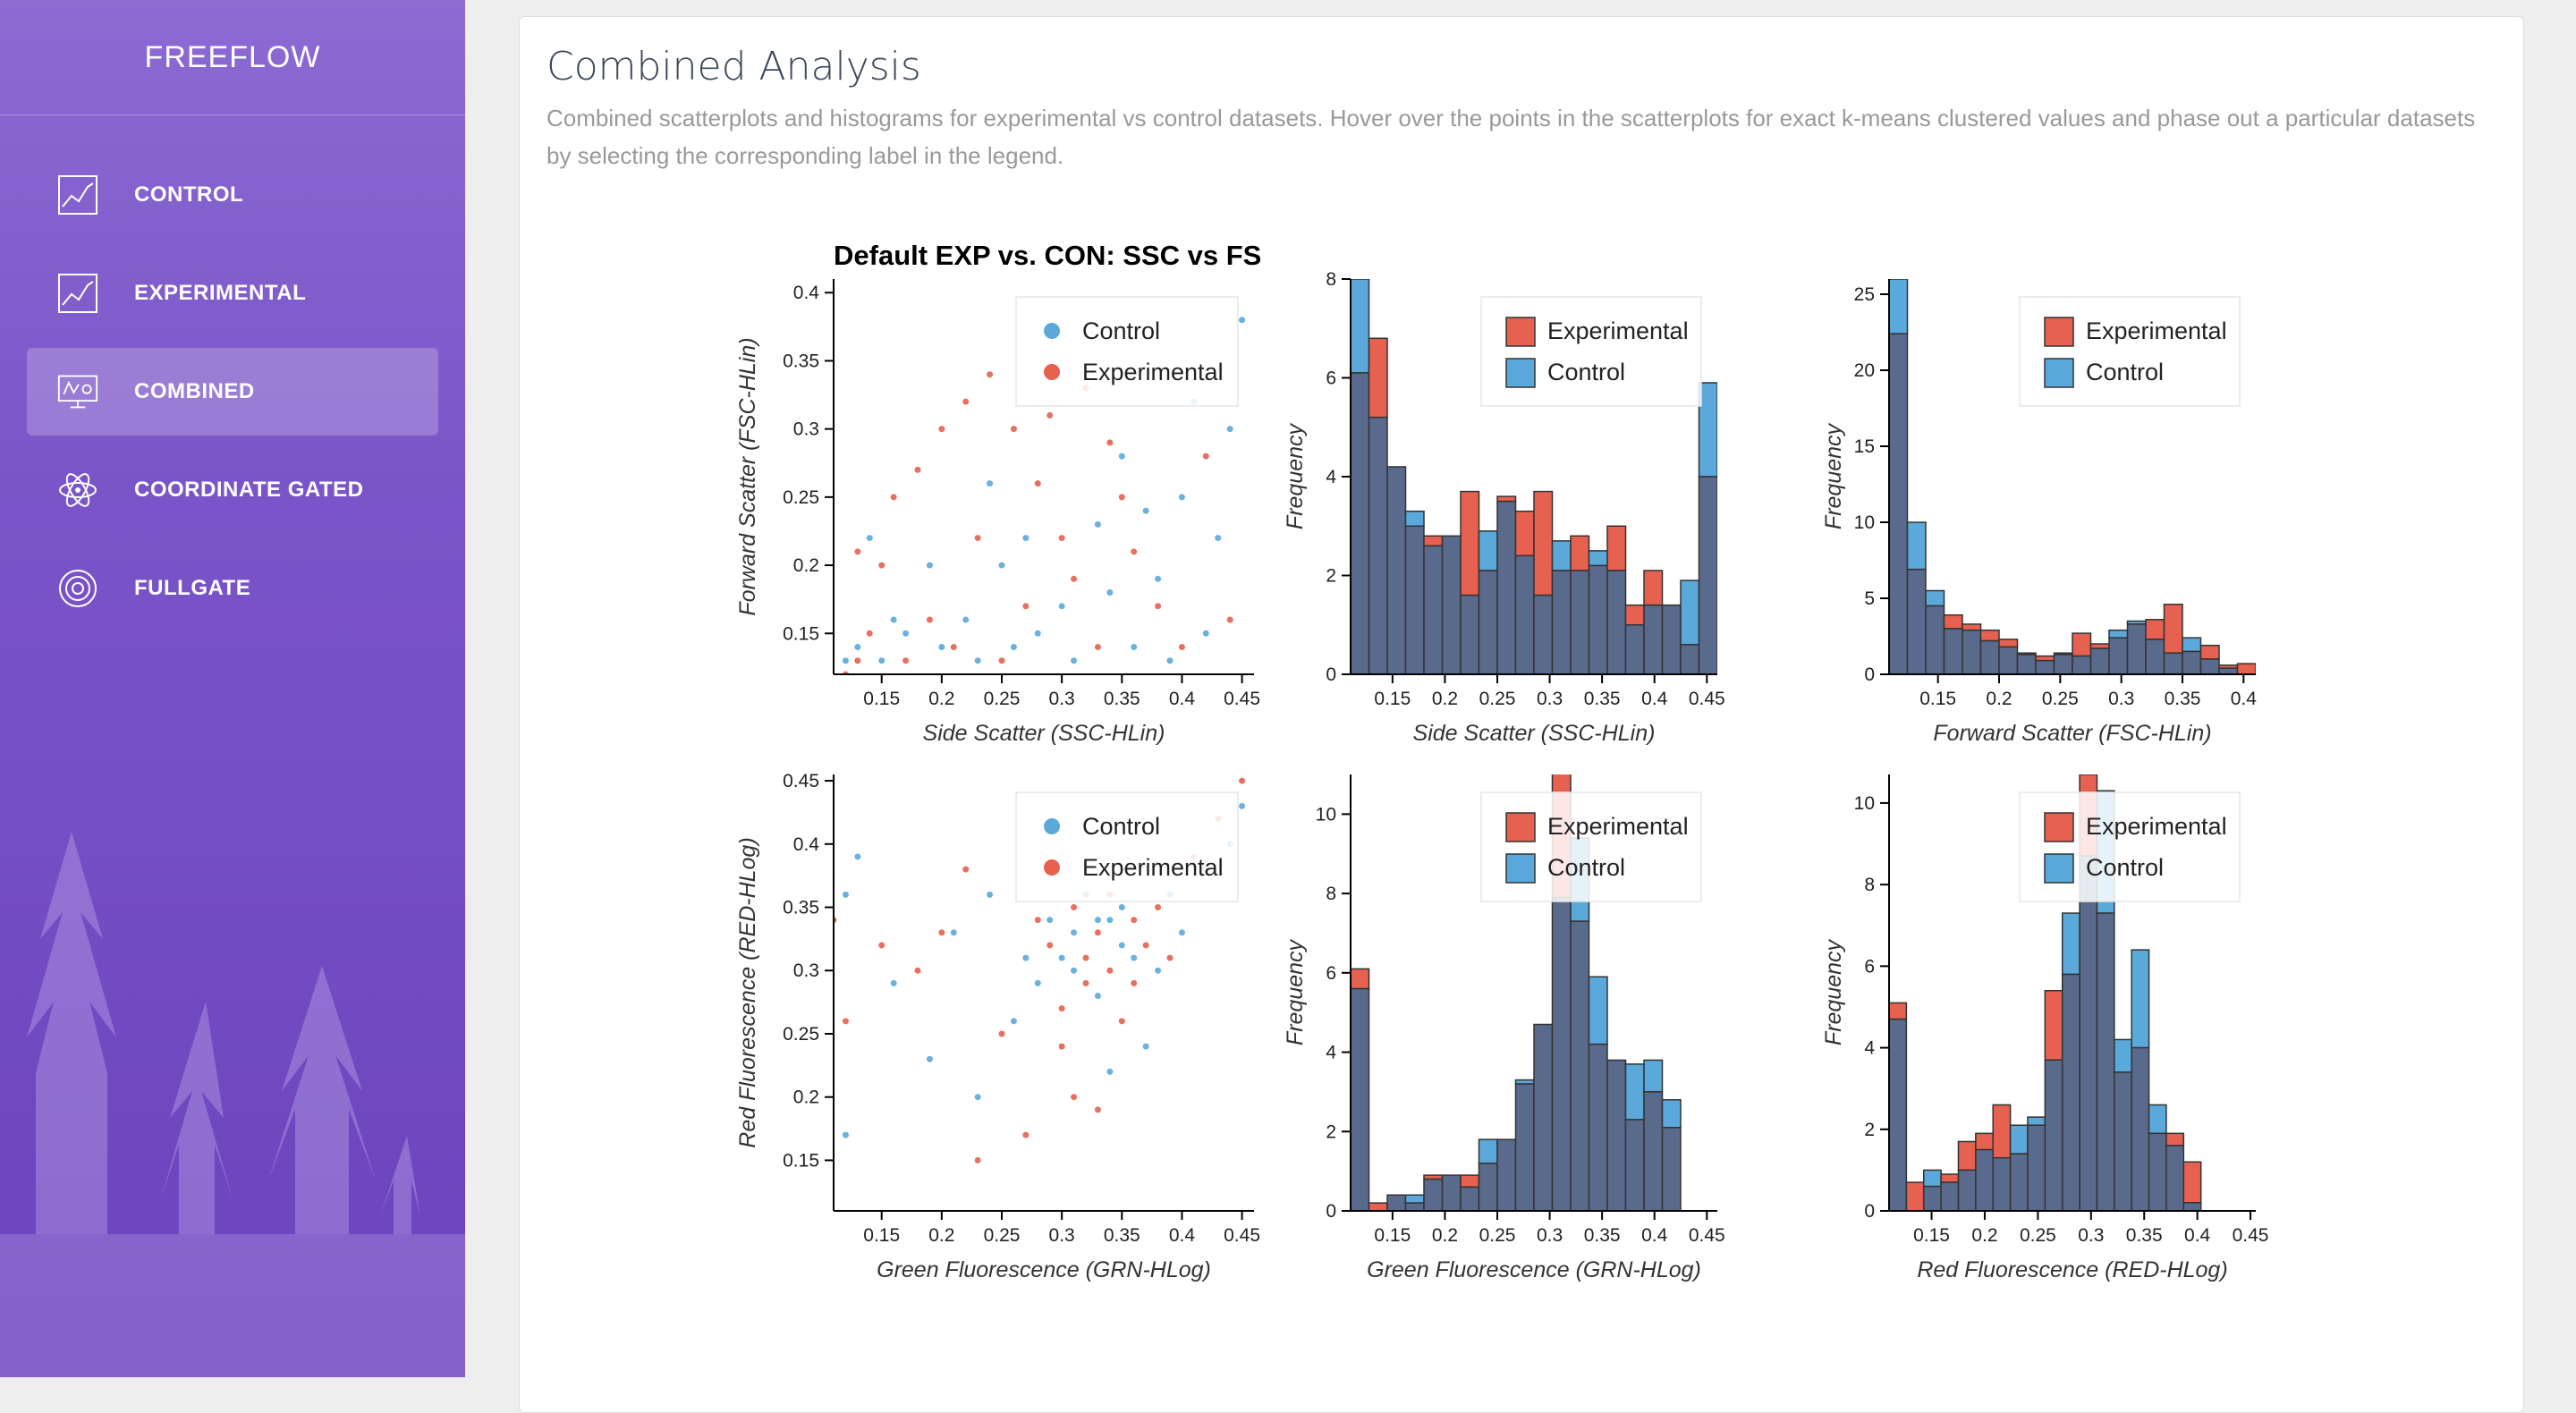 This screenshot has width=2576, height=1413. I want to click on x-tick-label: 0.15, so click(1937, 699).